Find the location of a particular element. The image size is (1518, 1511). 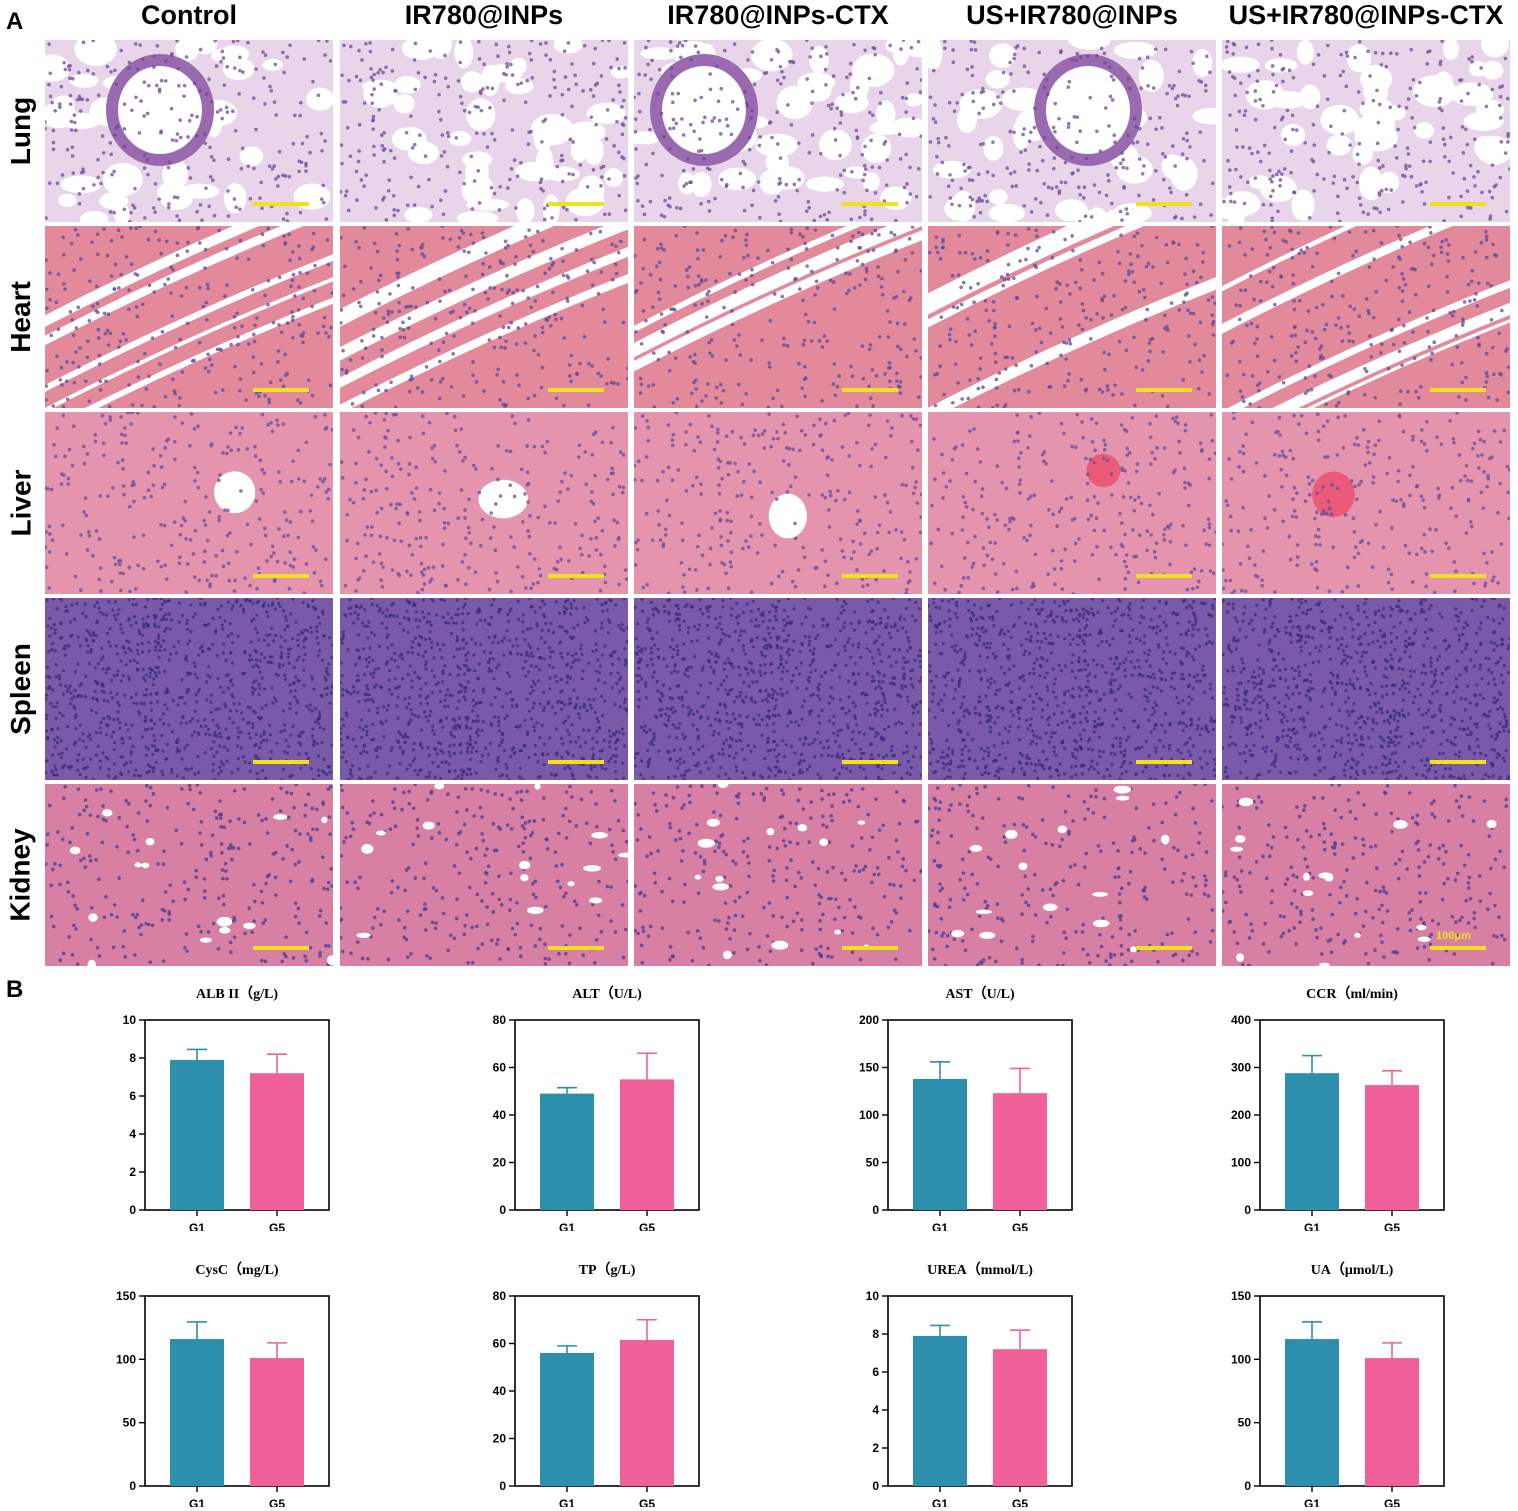

row-label: Spleen is located at coordinates (20, 689).